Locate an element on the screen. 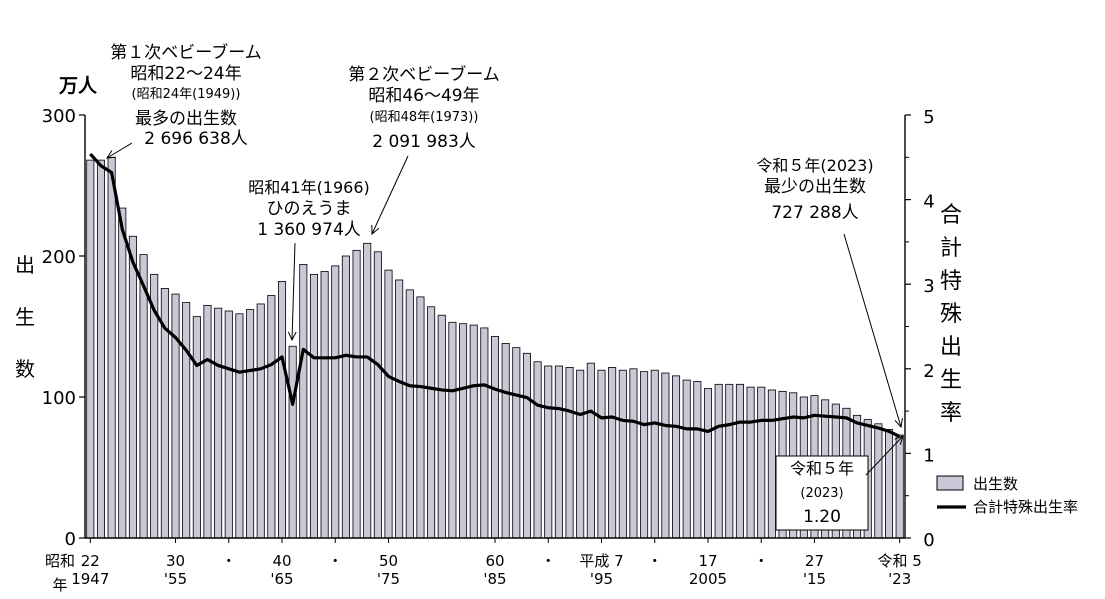 This screenshot has height=599, width=1105. boom2-period: 昭和46～49年 is located at coordinates (423, 96).